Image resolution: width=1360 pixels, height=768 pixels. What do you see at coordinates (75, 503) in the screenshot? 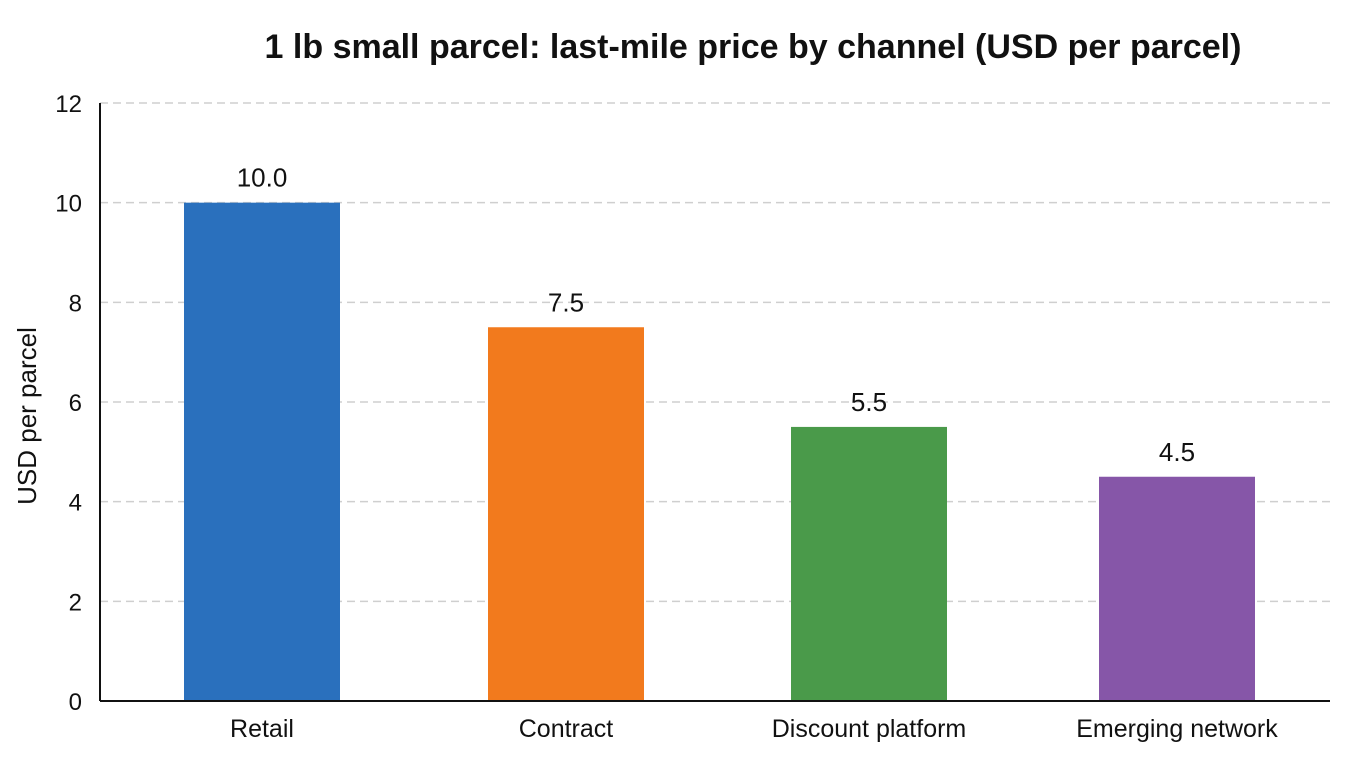
I see `y-tick-label: 4` at bounding box center [75, 503].